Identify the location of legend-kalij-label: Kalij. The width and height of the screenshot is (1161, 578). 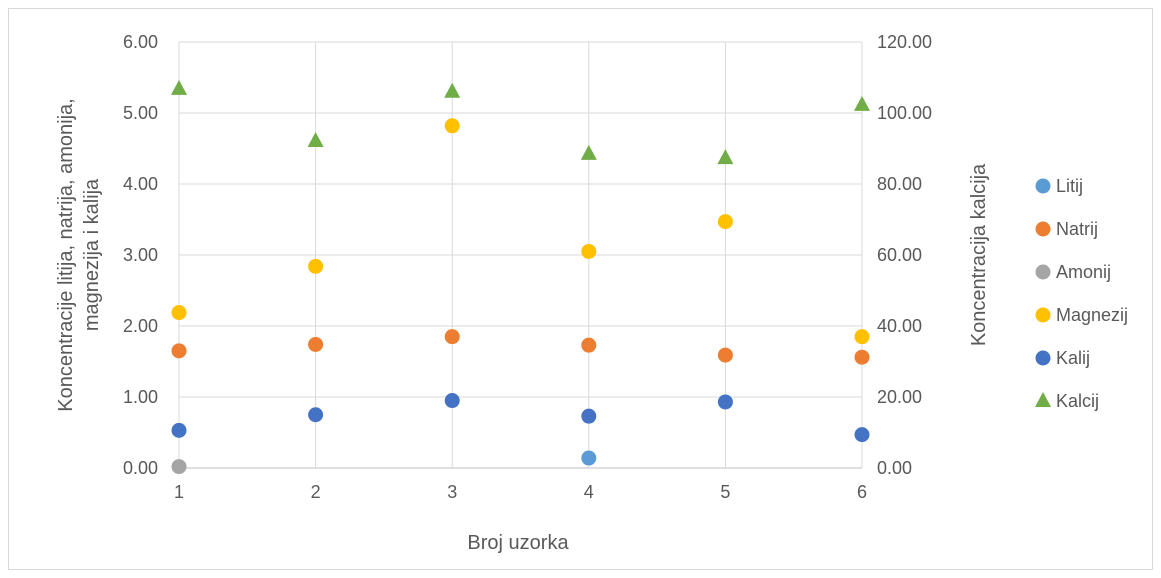
(1073, 358).